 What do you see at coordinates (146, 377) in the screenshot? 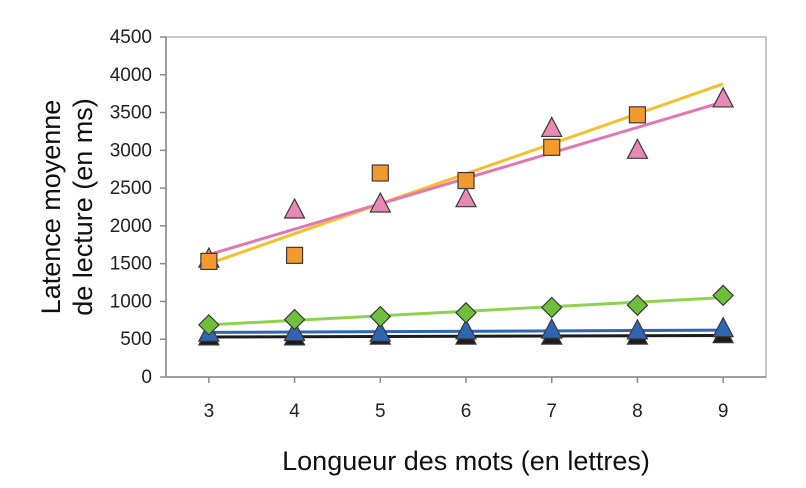
I see `y-tick-label: 0` at bounding box center [146, 377].